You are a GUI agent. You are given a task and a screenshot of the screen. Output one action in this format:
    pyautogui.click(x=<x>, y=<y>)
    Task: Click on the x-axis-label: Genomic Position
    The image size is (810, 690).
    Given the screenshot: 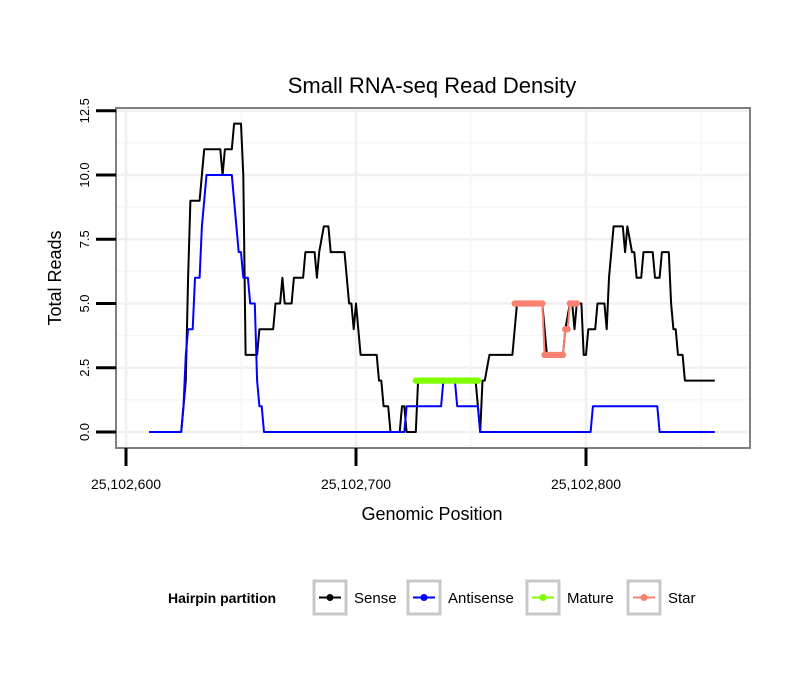 What is the action you would take?
    pyautogui.click(x=431, y=514)
    